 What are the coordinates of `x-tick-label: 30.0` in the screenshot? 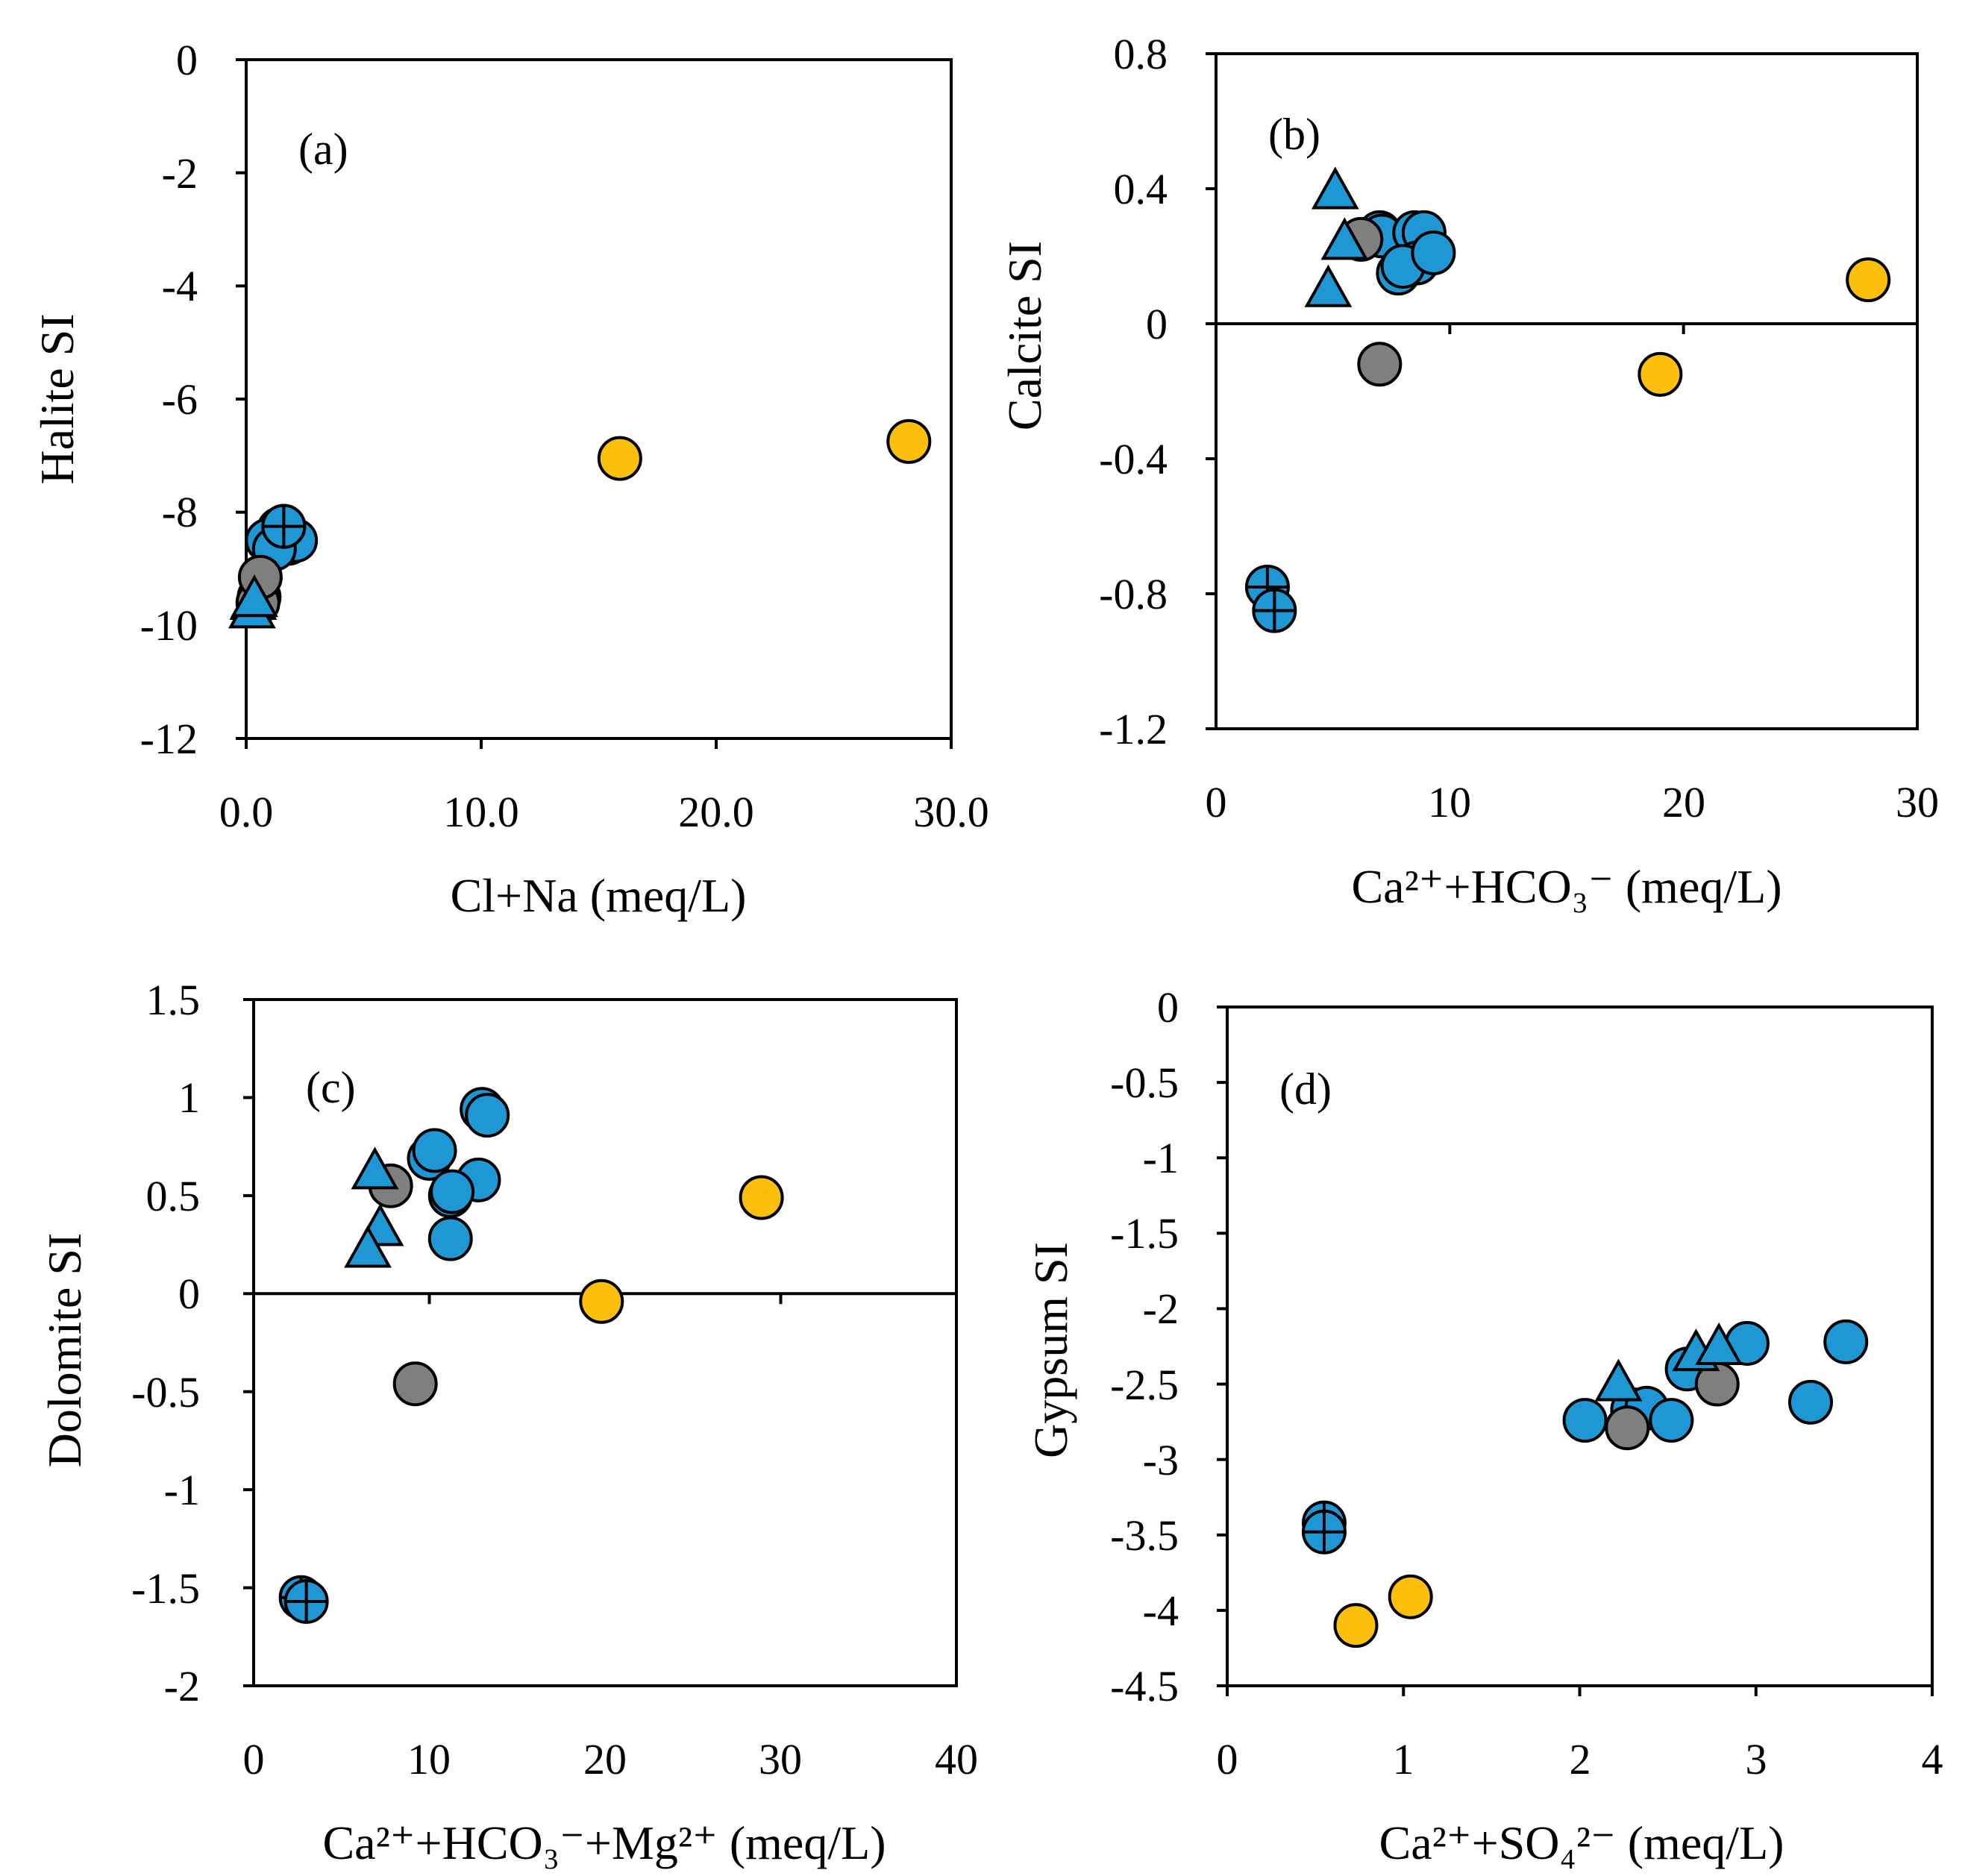 It's located at (951, 812).